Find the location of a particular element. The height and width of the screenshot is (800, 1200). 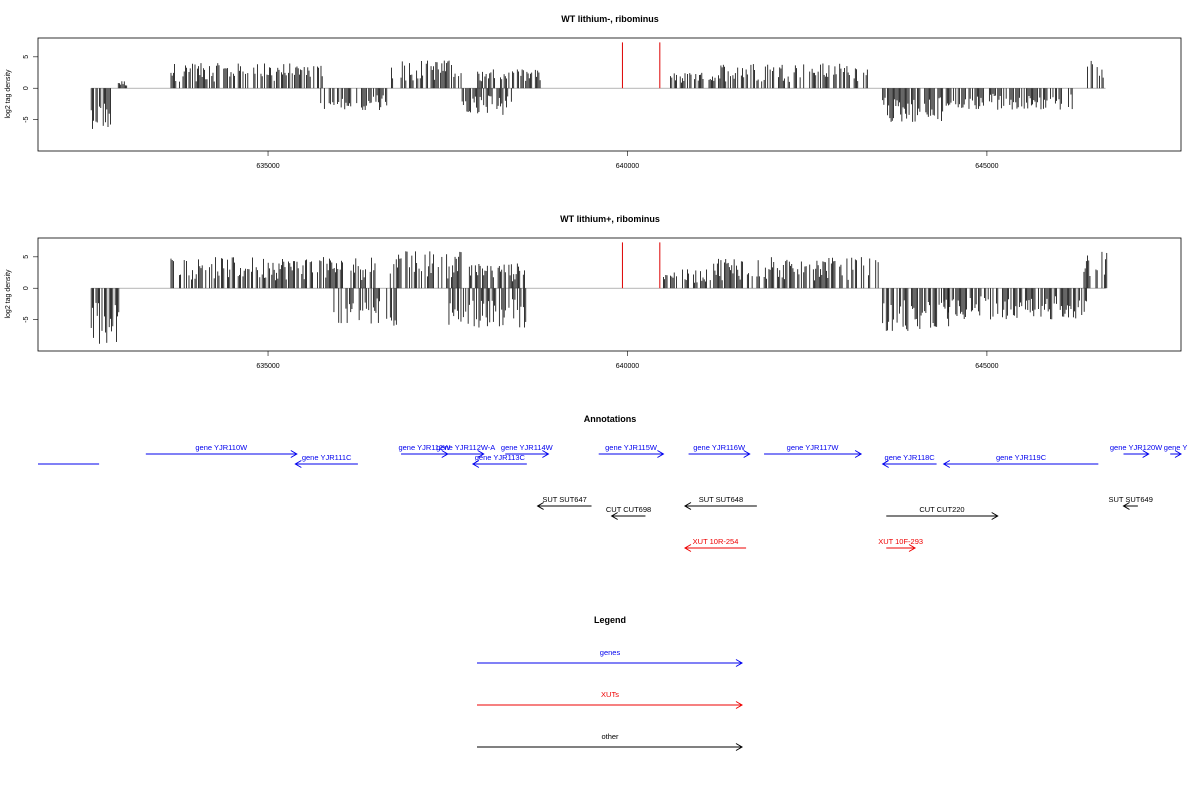

feature-gene-yjr113c: gene YJR113C is located at coordinates (499, 460).